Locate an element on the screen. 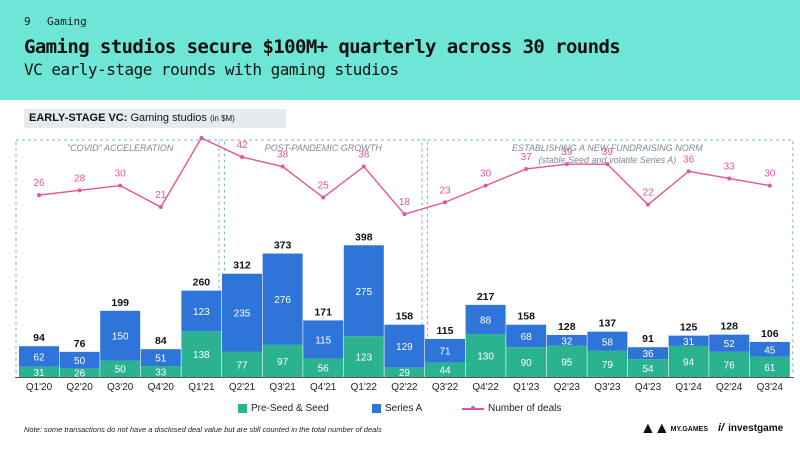  label-seed-18: 61 is located at coordinates (770, 368).